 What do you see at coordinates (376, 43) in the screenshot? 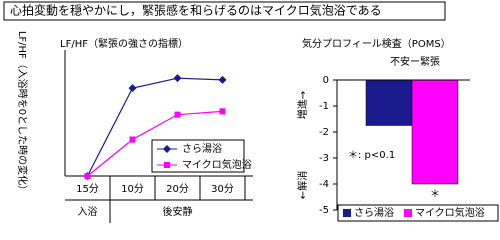
I see `chart-title: 気分プロフィール検査（POMS）` at bounding box center [376, 43].